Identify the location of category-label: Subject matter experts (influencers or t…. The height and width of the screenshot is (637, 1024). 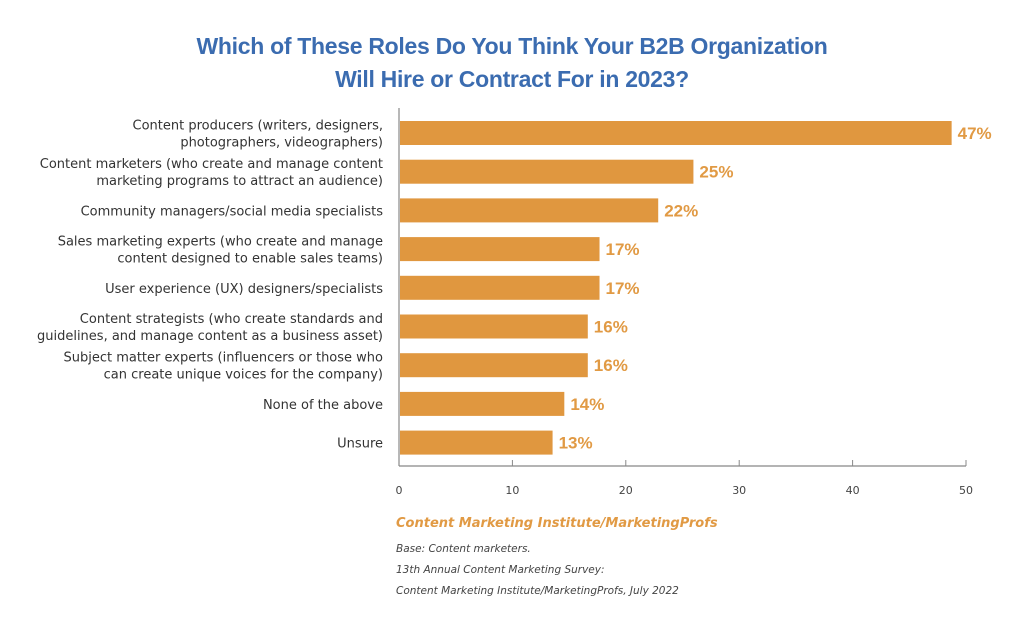
(223, 358).